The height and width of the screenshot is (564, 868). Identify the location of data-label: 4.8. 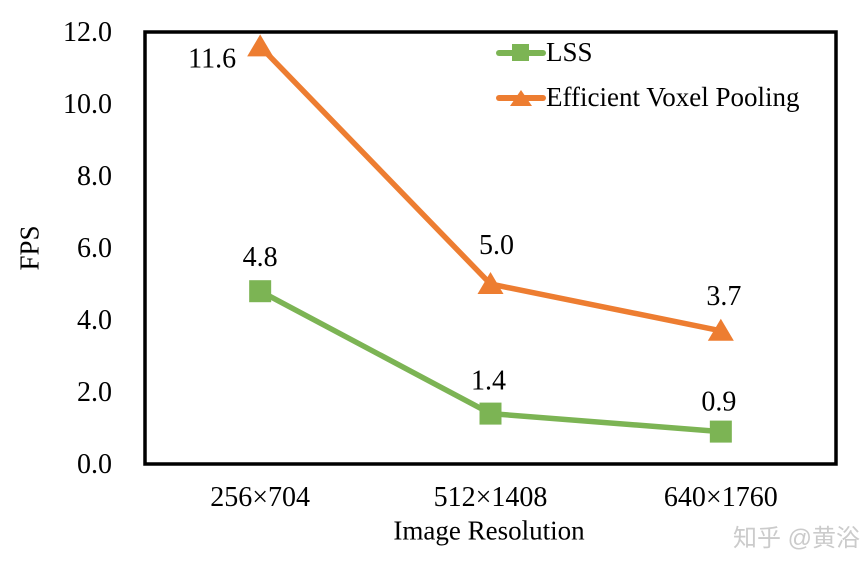
(260, 257).